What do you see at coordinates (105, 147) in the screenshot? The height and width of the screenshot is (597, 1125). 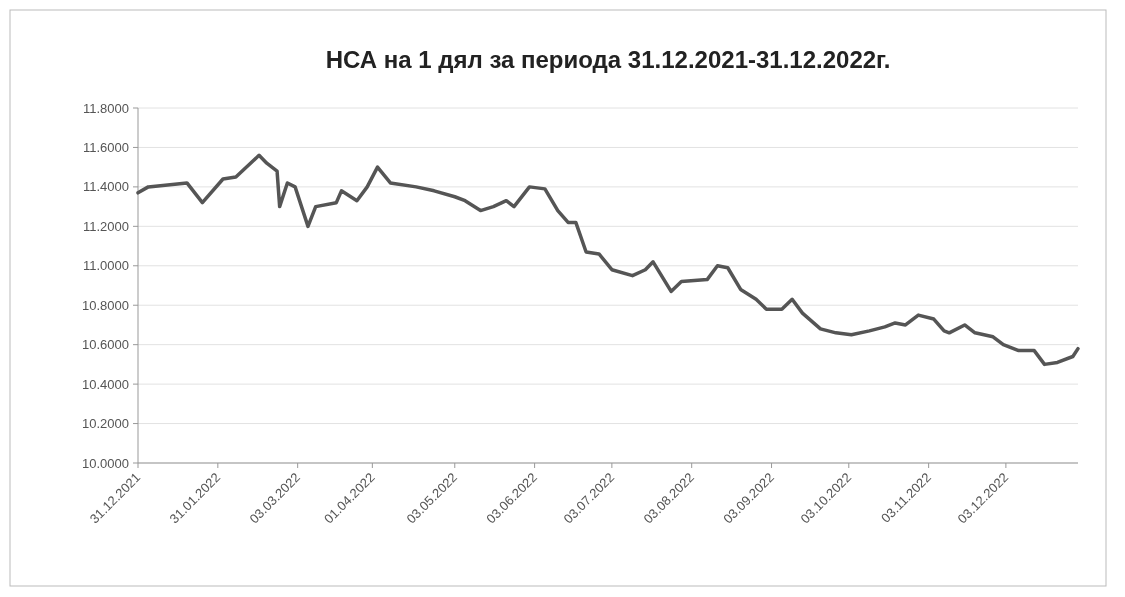 I see `y-tick-label: 11.6000` at bounding box center [105, 147].